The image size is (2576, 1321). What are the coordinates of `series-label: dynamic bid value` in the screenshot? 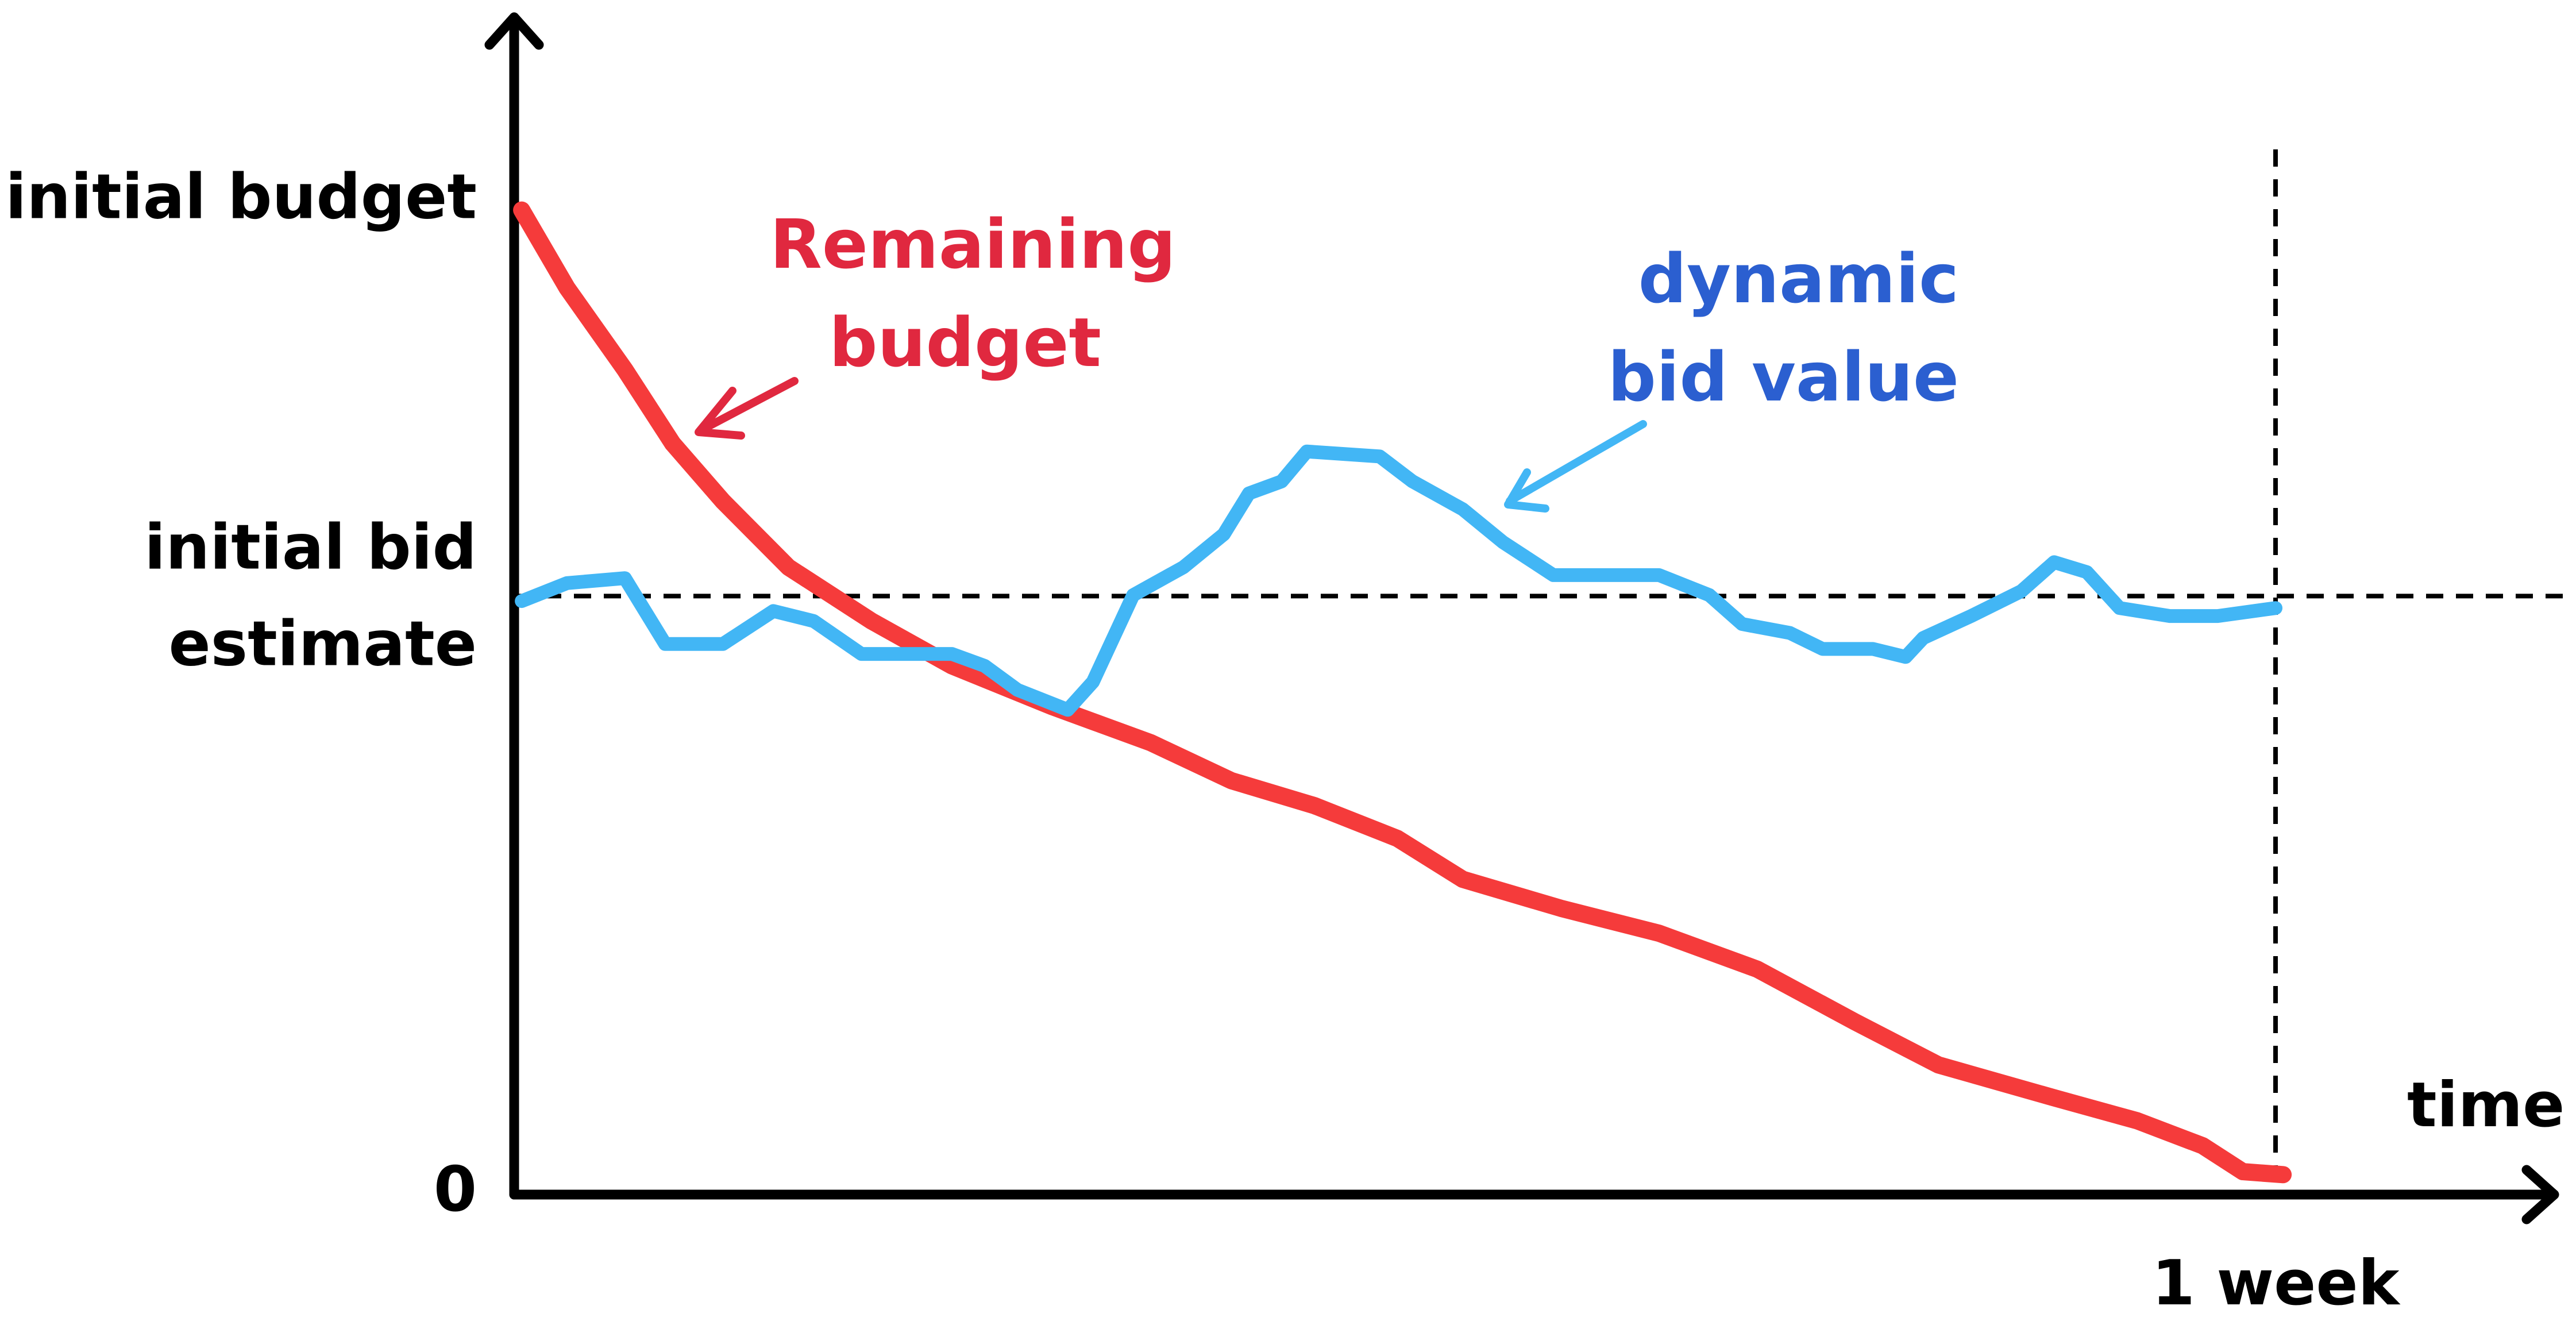 It's located at (1784, 328).